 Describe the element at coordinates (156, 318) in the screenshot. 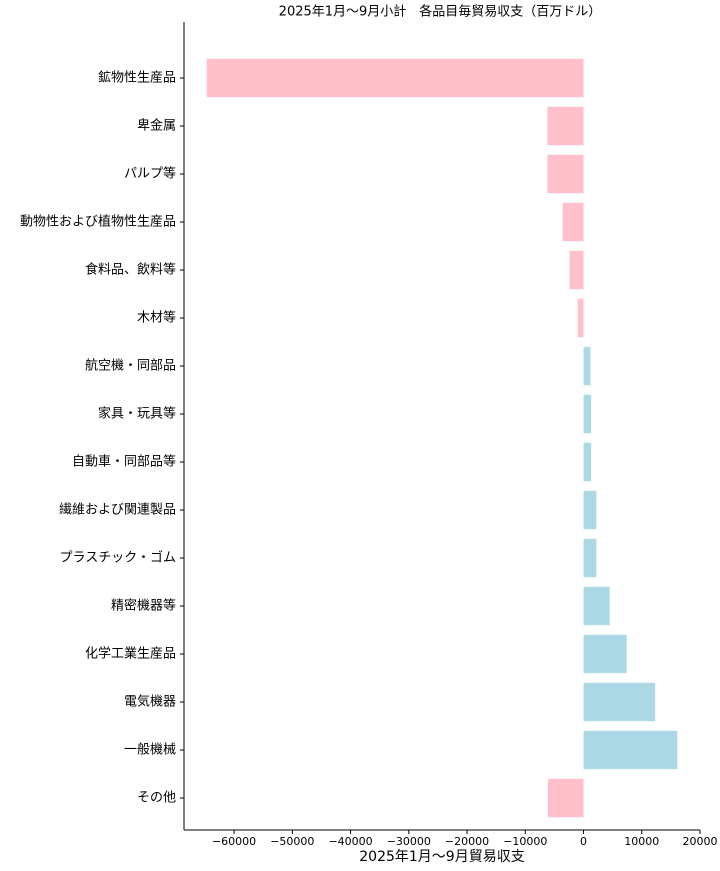

I see `y-tick-label: 木材等` at that location.